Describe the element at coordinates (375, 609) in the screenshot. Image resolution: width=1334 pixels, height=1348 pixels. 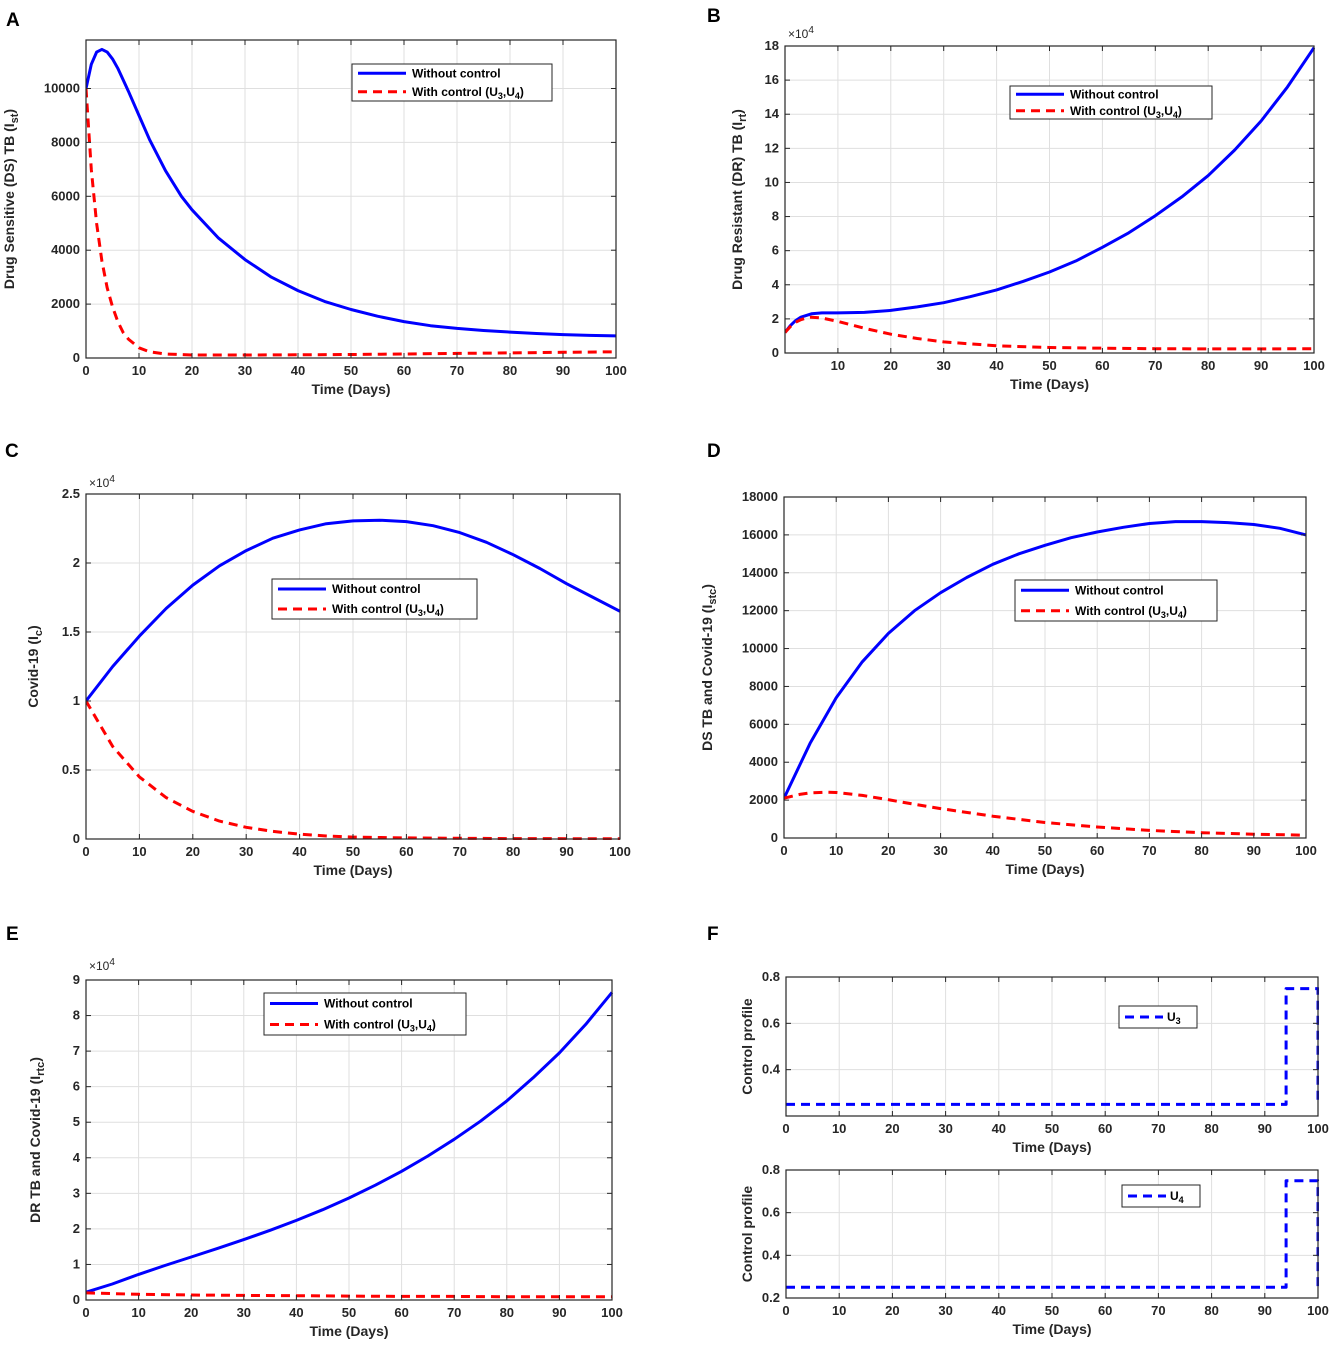
I see `legend-entry-text: With control (U` at that location.